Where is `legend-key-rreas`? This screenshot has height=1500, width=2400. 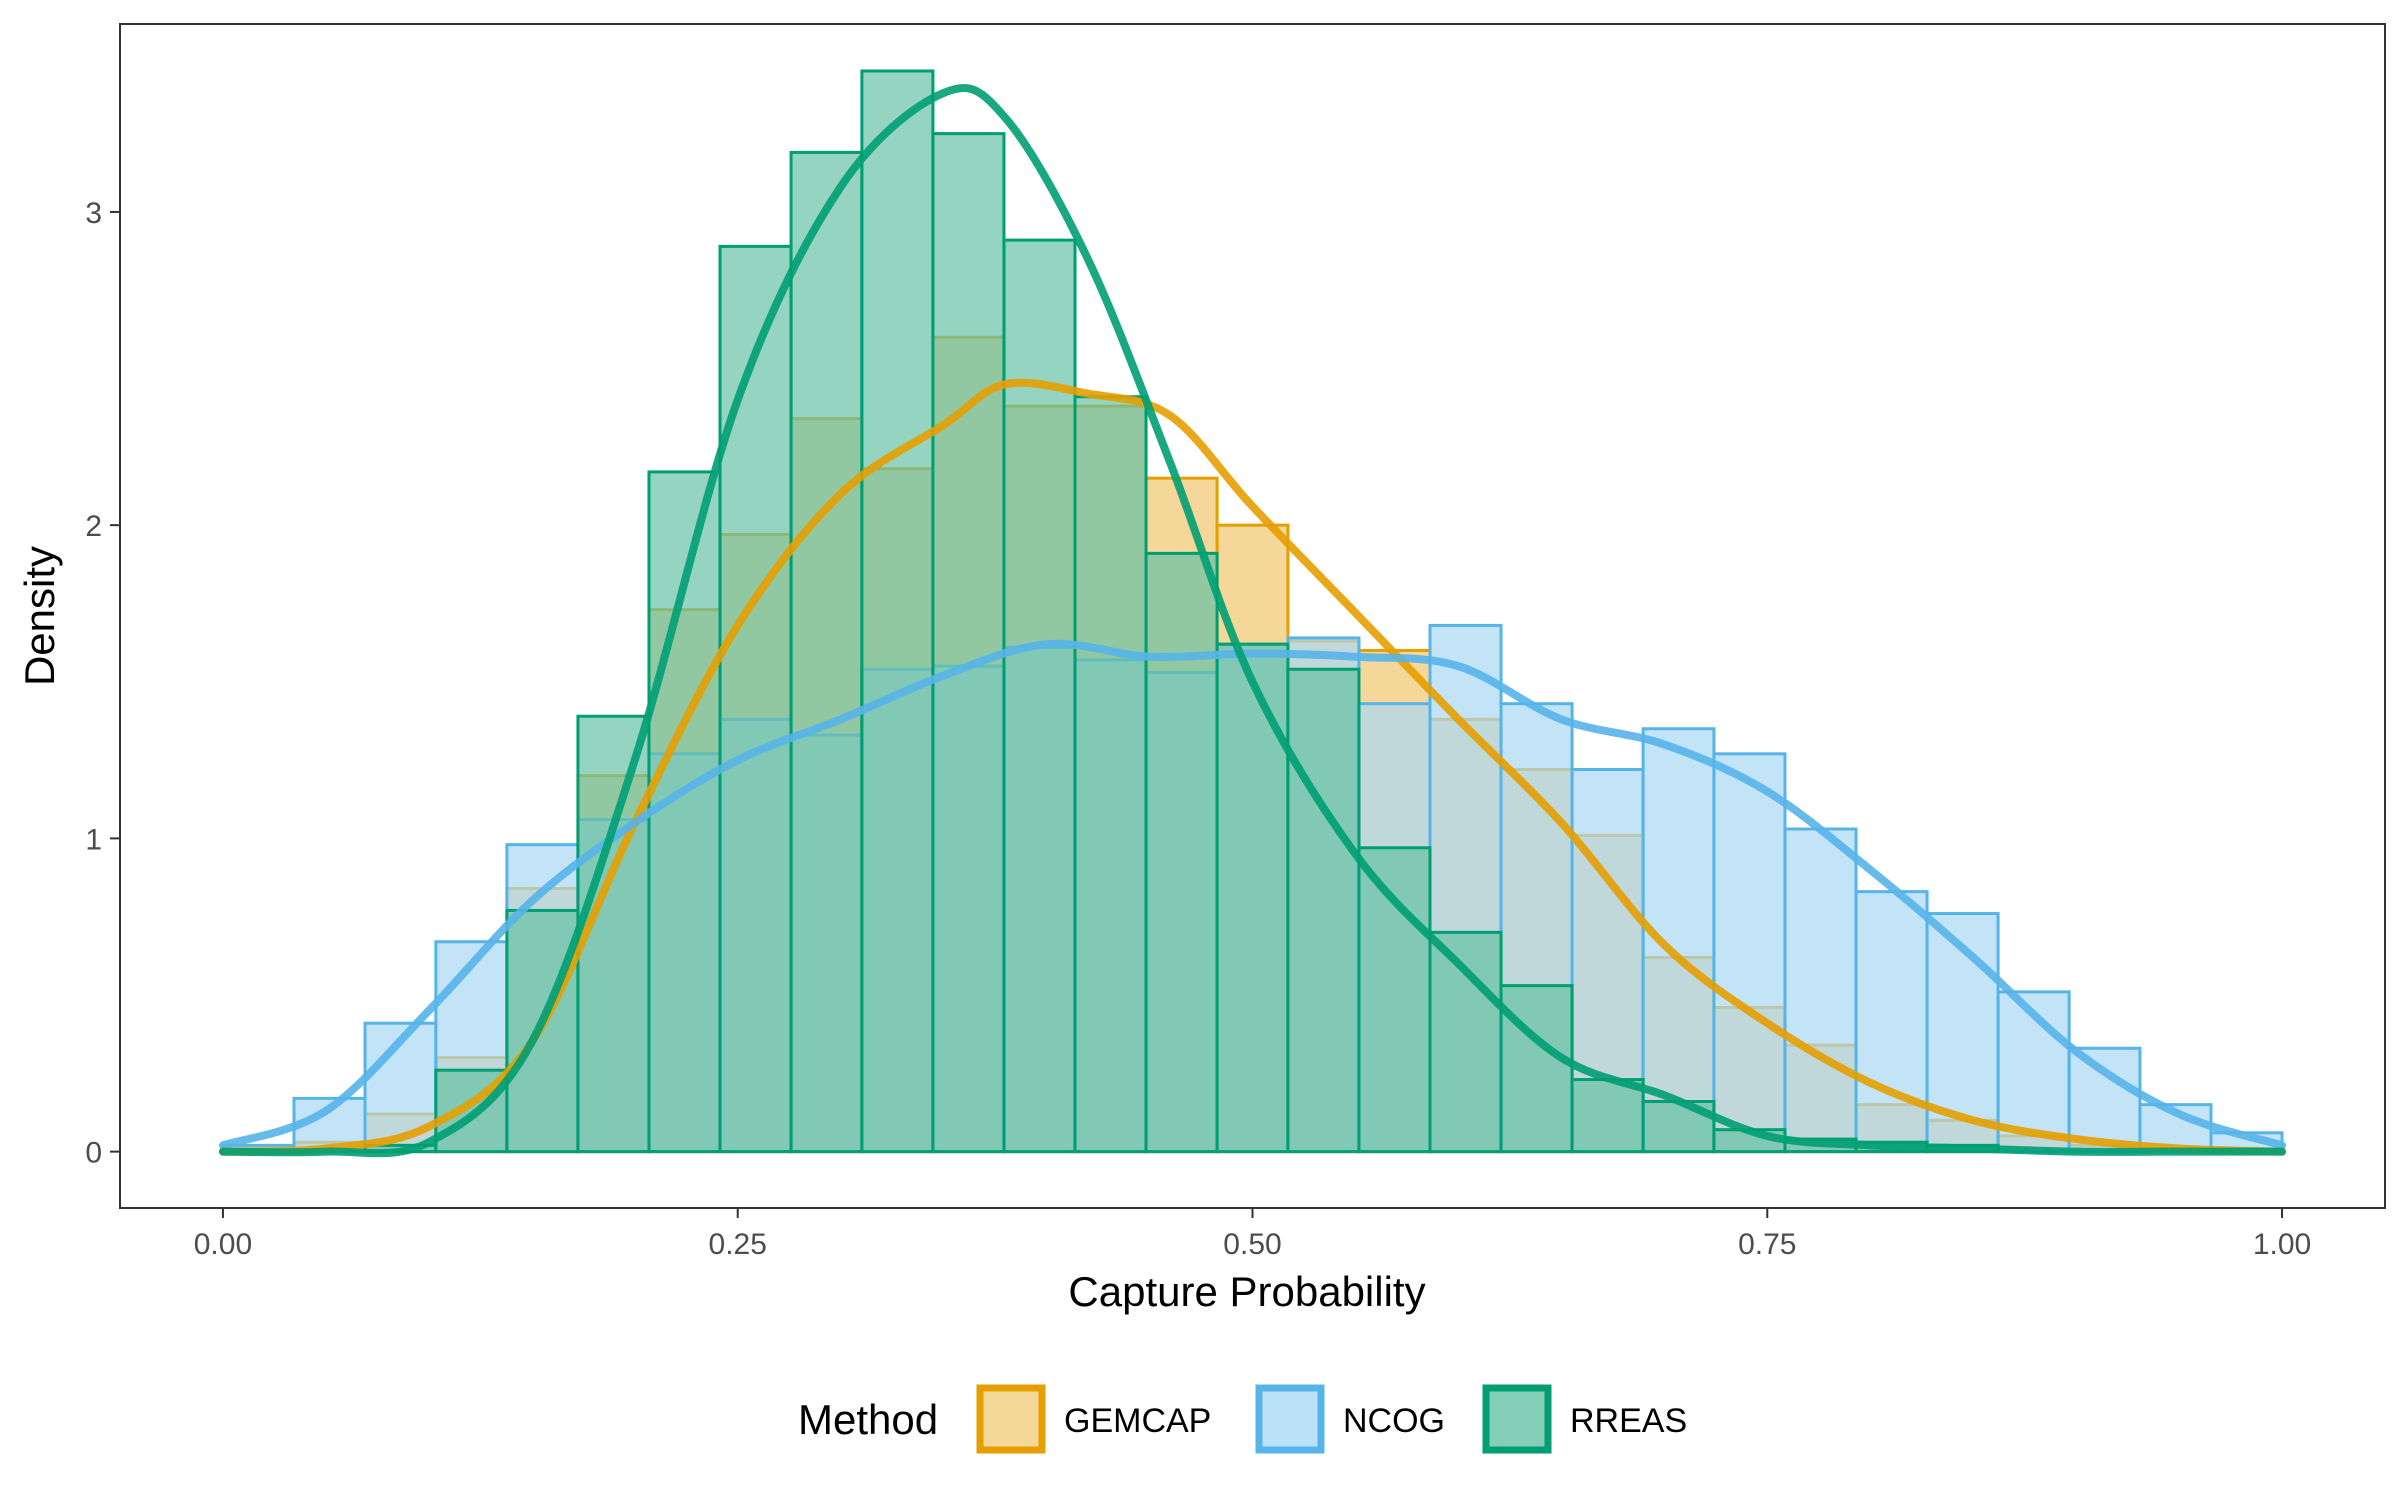
legend-key-rreas is located at coordinates (1517, 1419).